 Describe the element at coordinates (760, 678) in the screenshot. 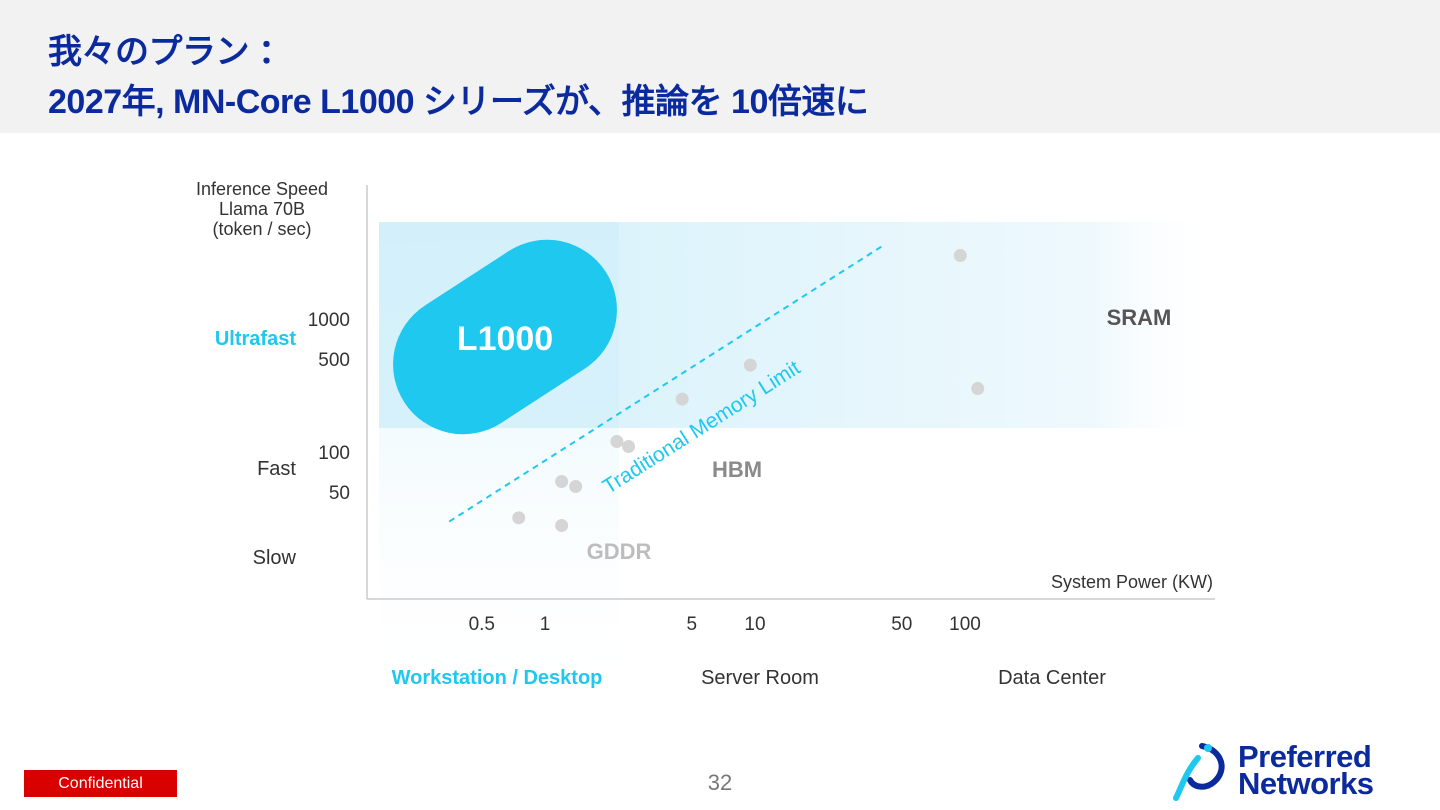

I see `x-category-label: Server Room` at that location.